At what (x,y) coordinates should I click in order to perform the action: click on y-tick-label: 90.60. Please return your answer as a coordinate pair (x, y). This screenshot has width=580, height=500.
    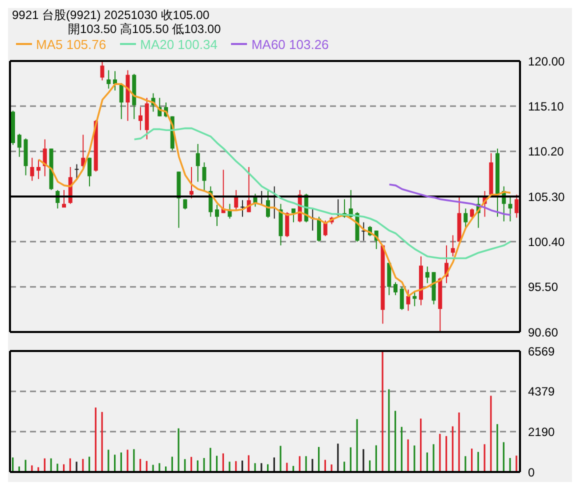
    Looking at the image, I should click on (543, 332).